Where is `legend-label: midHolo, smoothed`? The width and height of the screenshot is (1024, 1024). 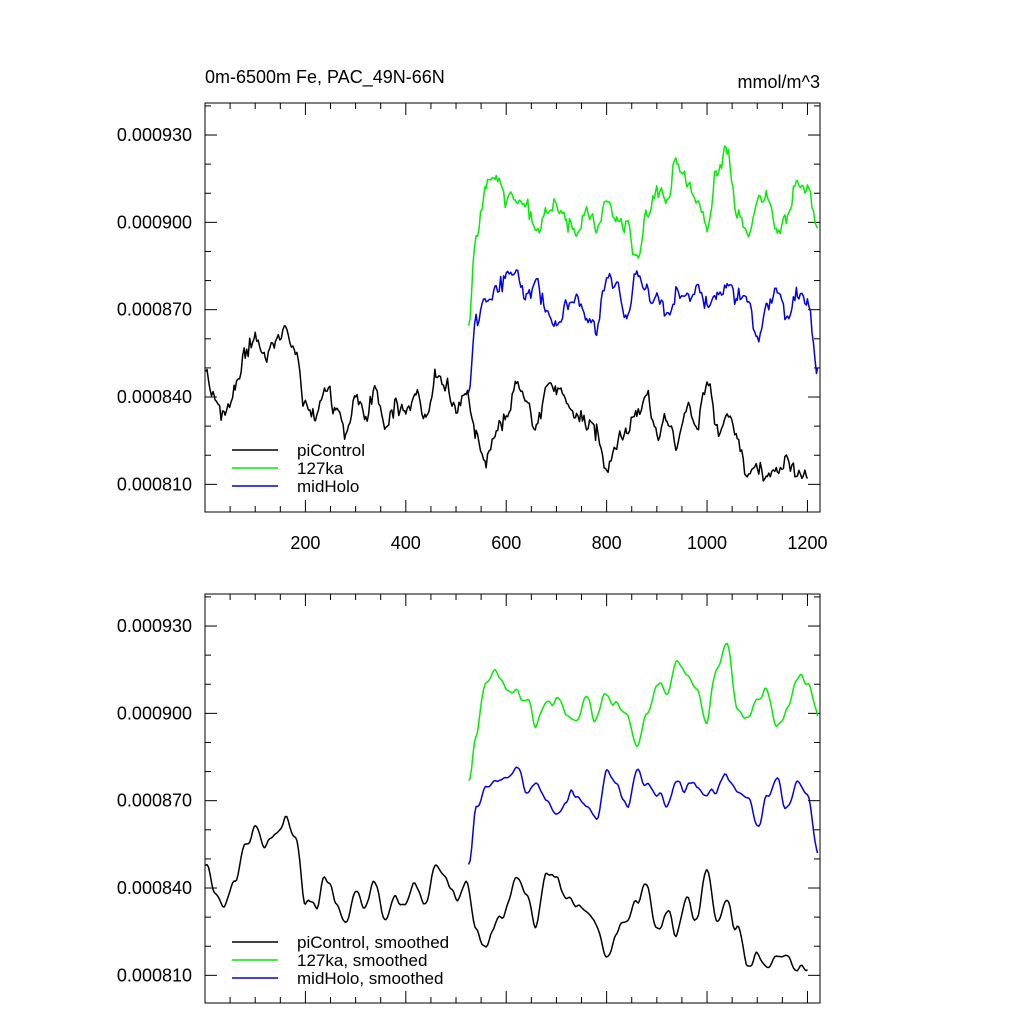
legend-label: midHolo, smoothed is located at coordinates (370, 978).